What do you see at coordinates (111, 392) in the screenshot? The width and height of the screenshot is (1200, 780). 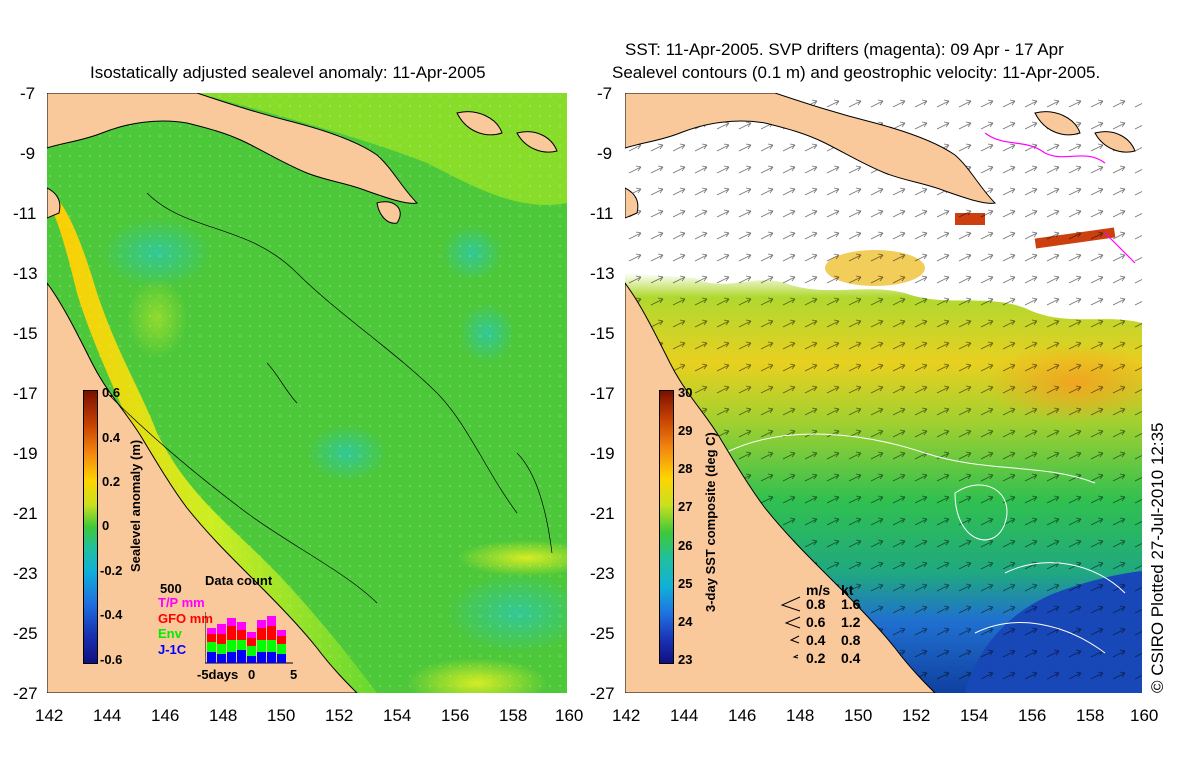 I see `sealevel-colorbar-tick: 0.6` at bounding box center [111, 392].